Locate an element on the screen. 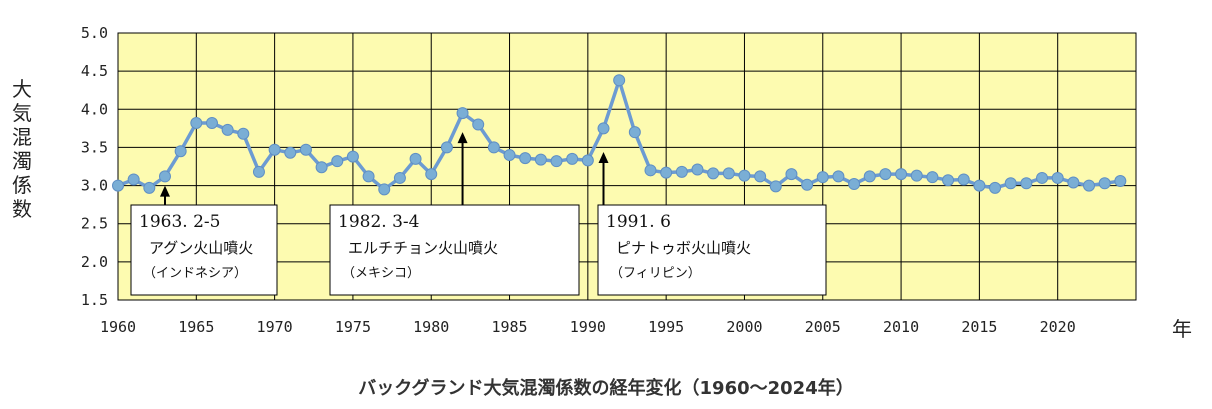 The image size is (1212, 409). annotation-country: （メキシコ） is located at coordinates (381, 273).